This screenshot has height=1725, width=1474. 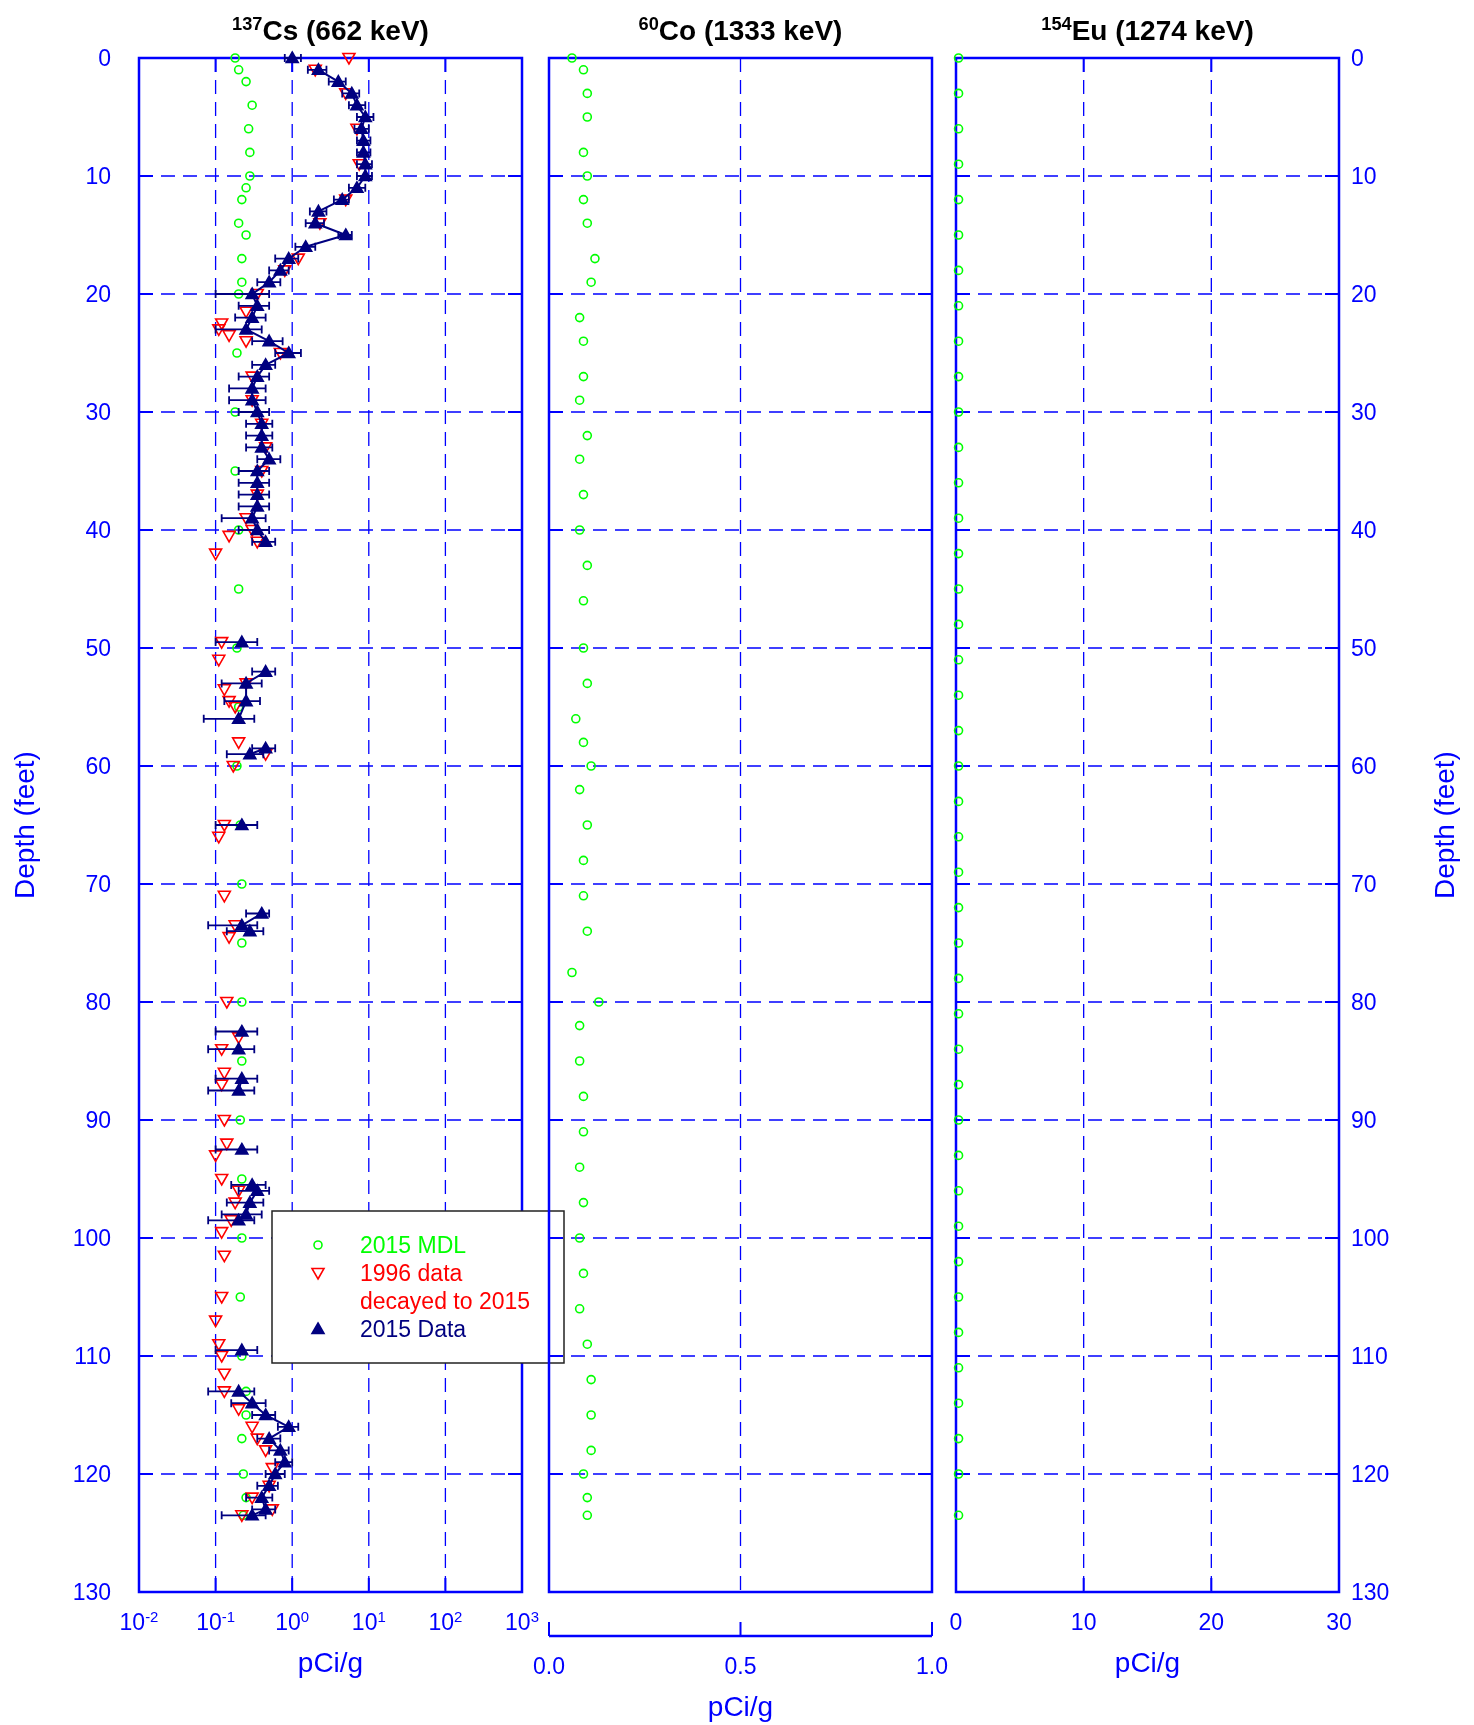 I want to click on chart-title: $^{137}$Cs (662 keV), so click(x=330, y=30).